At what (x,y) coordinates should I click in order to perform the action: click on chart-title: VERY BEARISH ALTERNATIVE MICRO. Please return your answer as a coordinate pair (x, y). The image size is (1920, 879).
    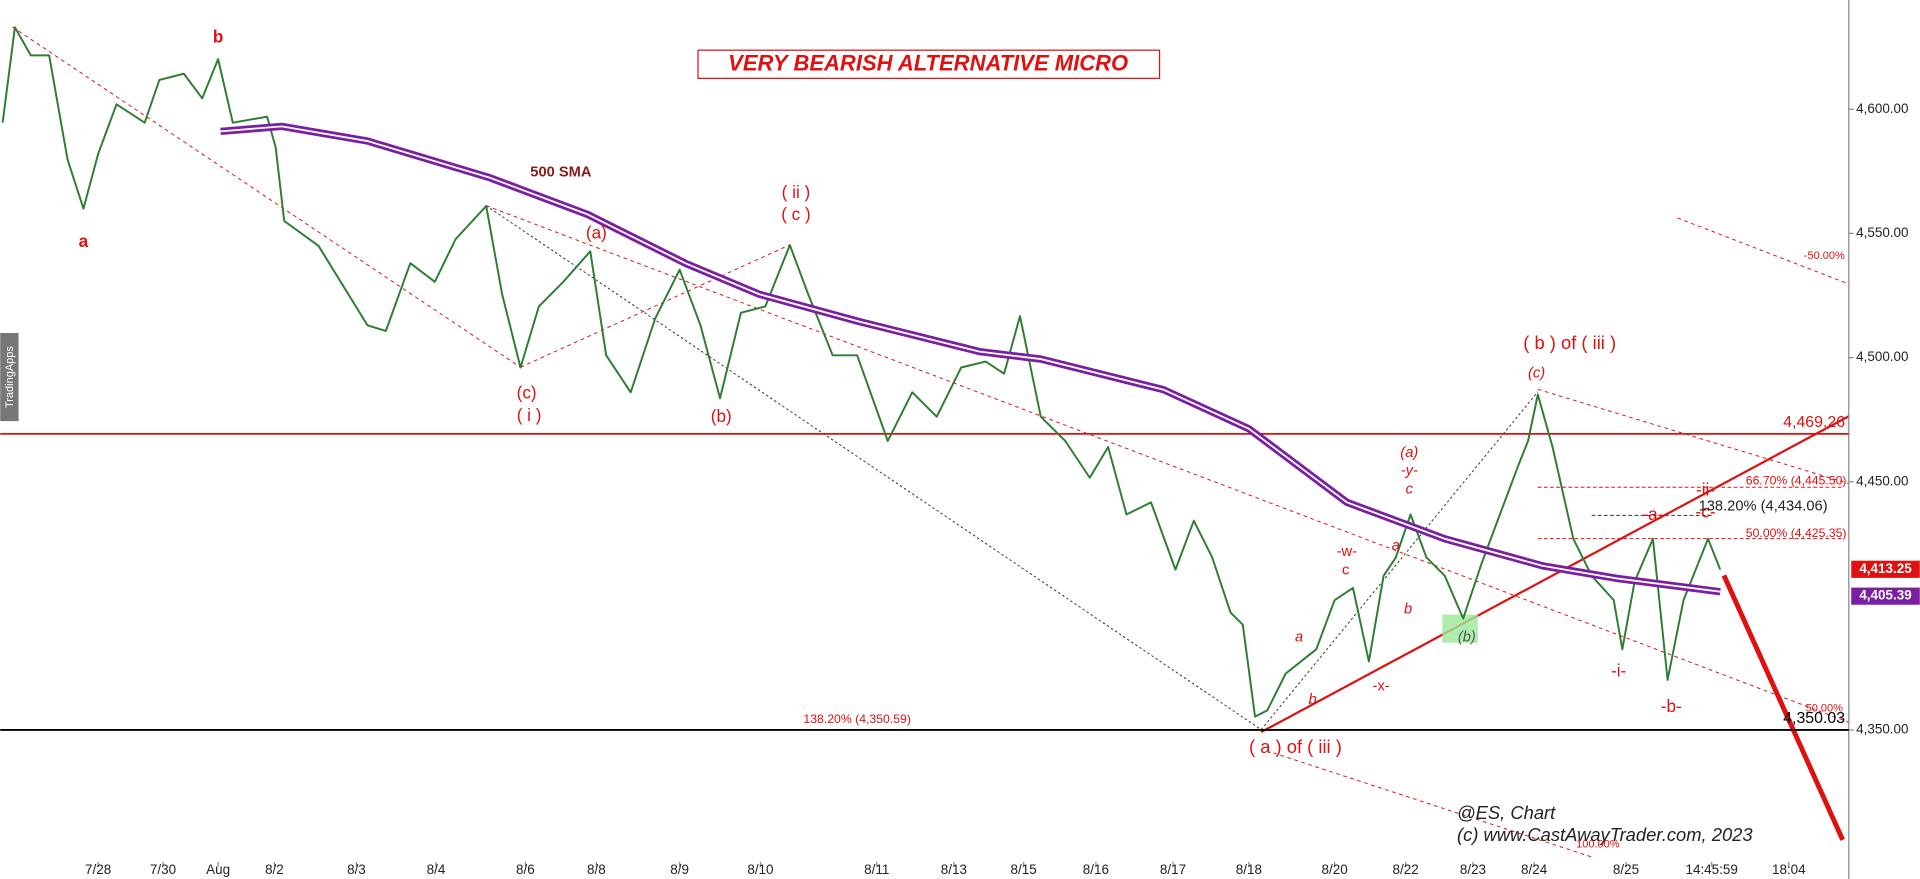
    Looking at the image, I should click on (928, 63).